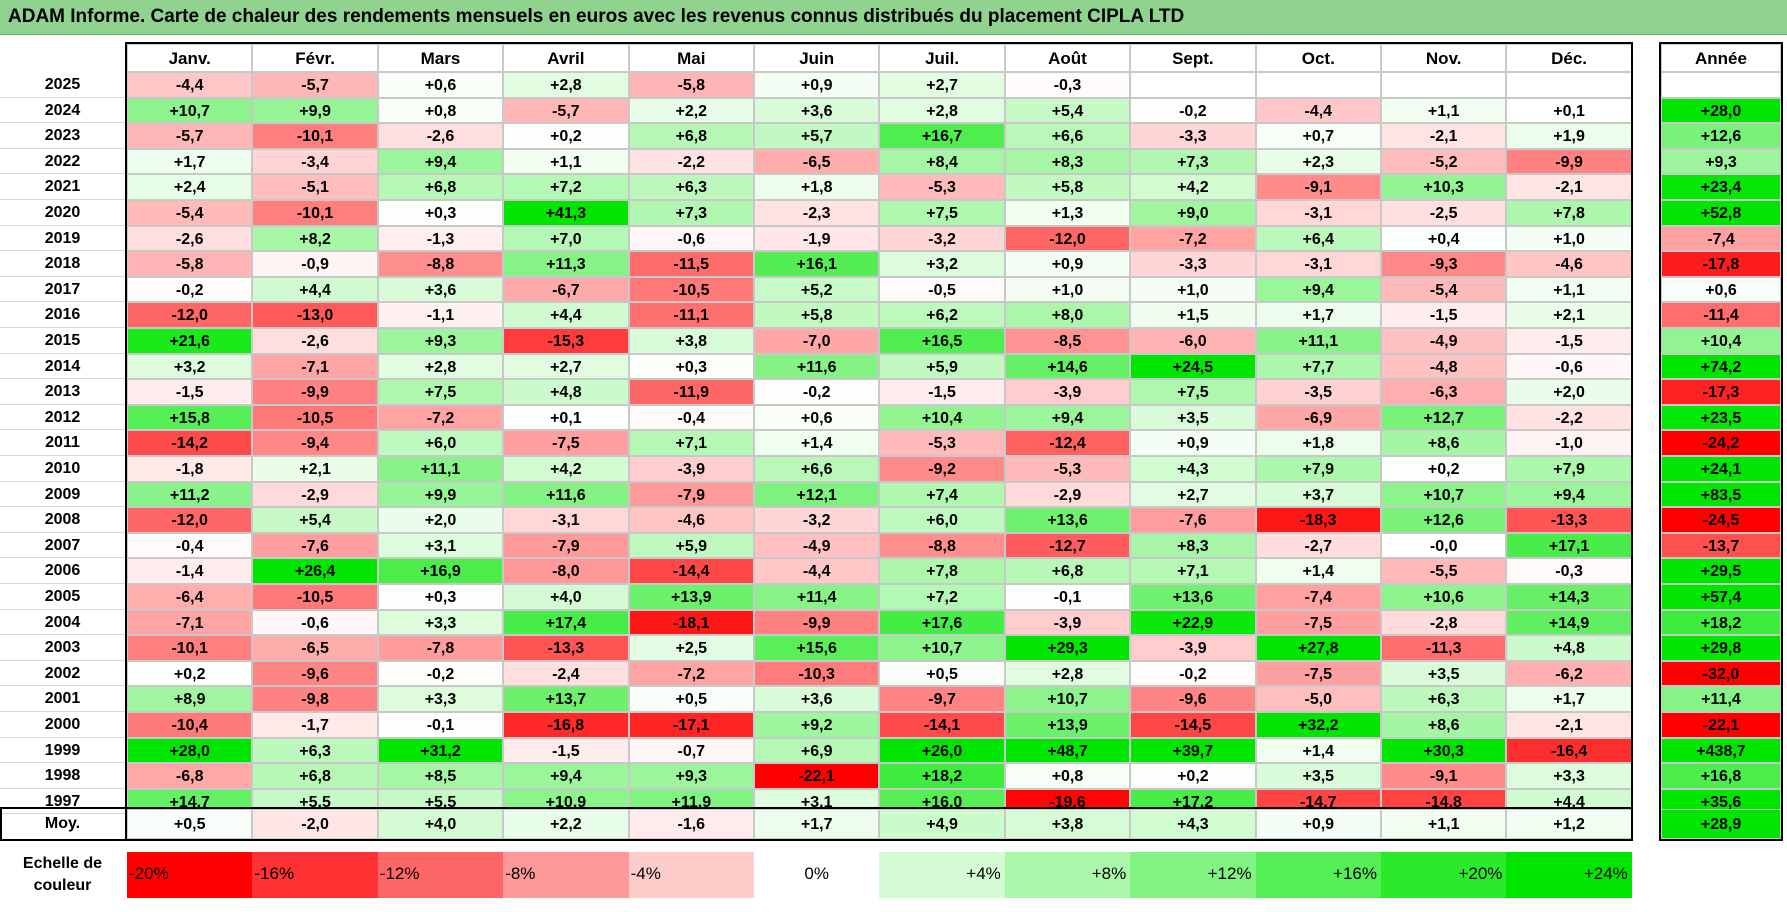 The height and width of the screenshot is (912, 1787). What do you see at coordinates (942, 58) in the screenshot?
I see `month-header: Juil.` at bounding box center [942, 58].